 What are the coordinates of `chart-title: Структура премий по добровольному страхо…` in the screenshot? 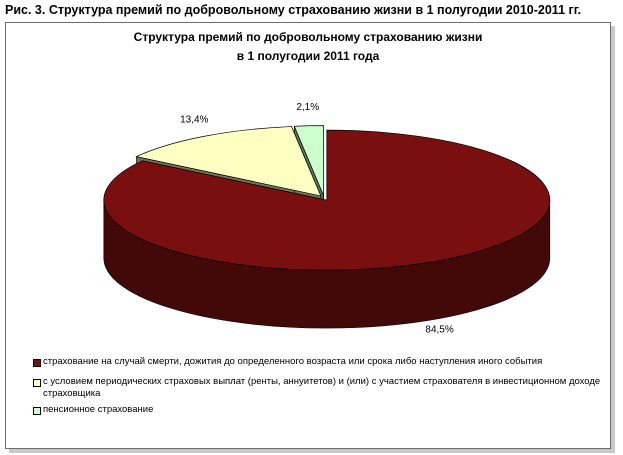 It's located at (308, 37).